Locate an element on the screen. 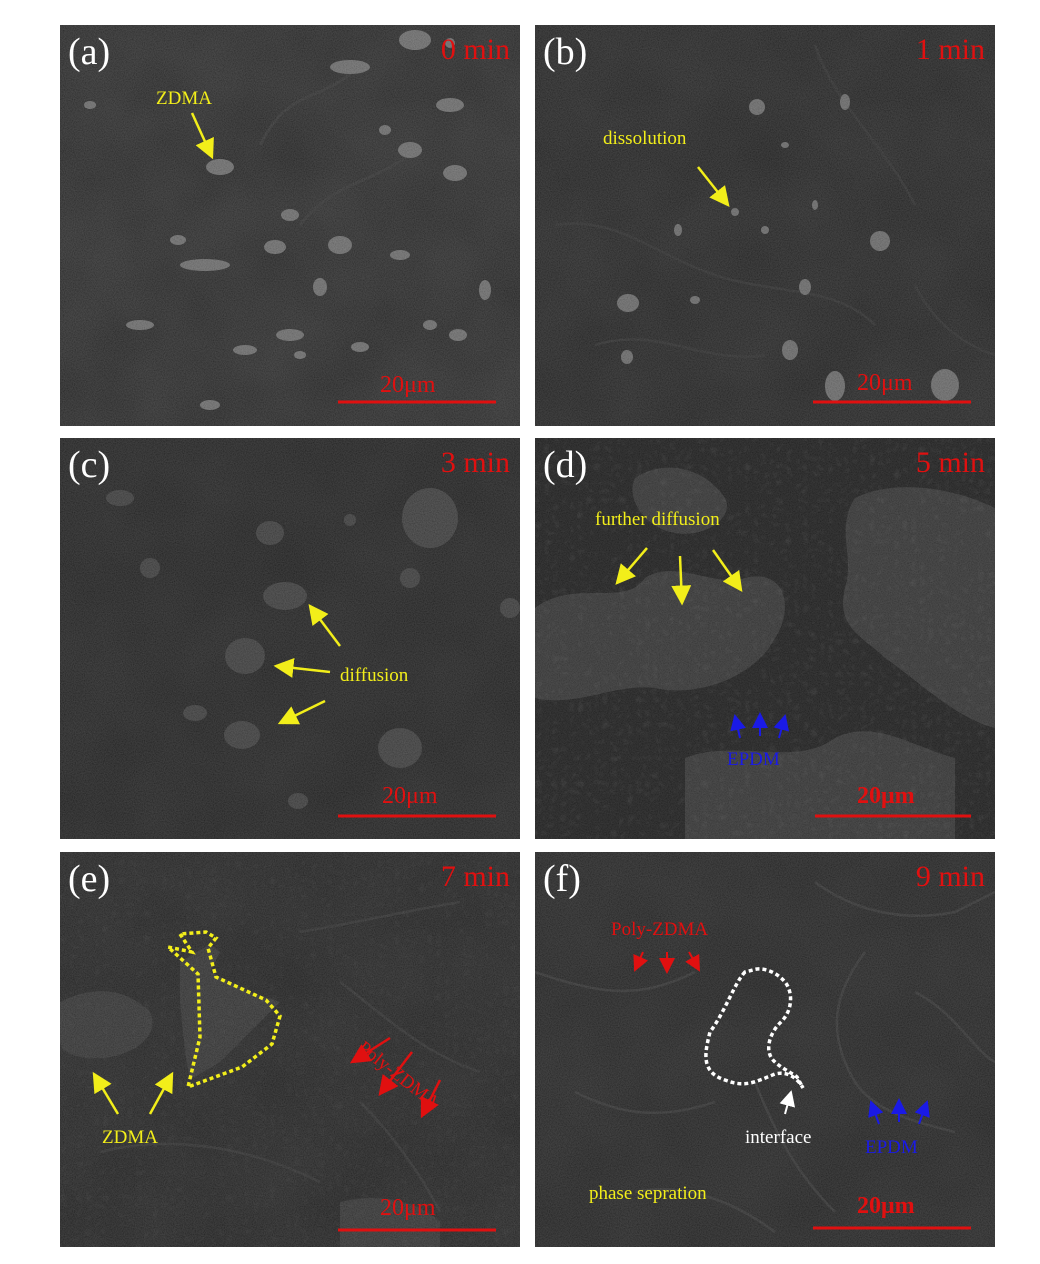  annotation-further-diffusion: further diffusion is located at coordinates (657, 519).